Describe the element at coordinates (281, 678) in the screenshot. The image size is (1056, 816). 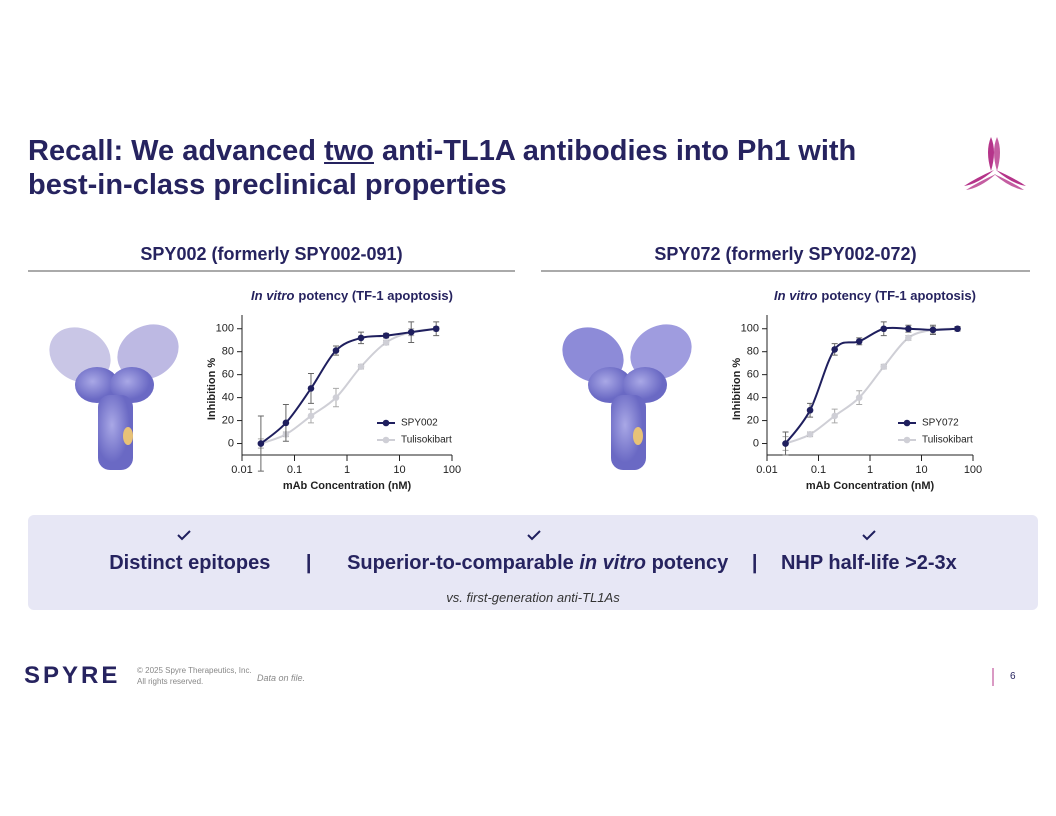
I see `footer-note: Data on file.` at that location.